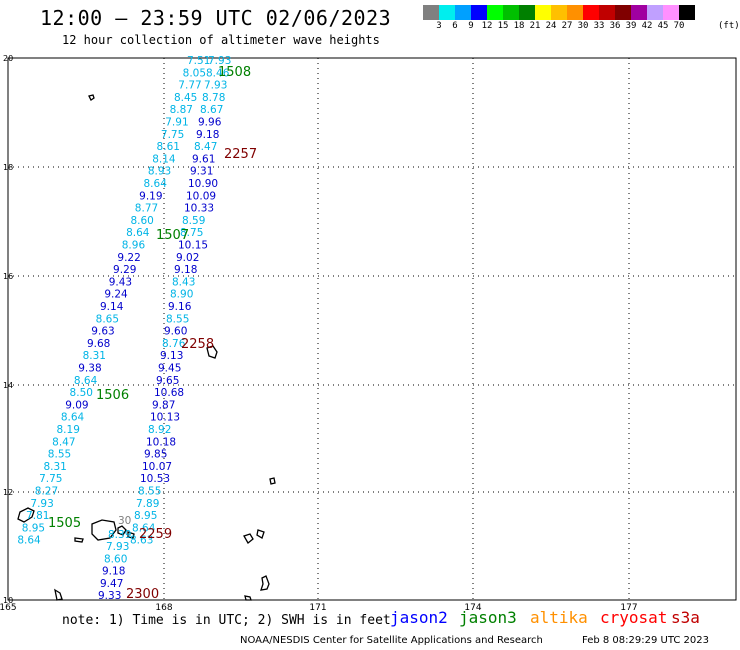 Image resolution: width=740 pixels, height=650 pixels. What do you see at coordinates (8, 492) in the screenshot?
I see `lat-label: 12` at bounding box center [8, 492].